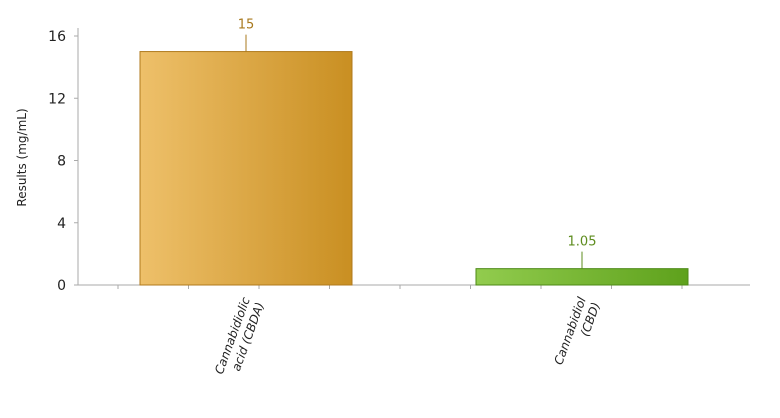 The height and width of the screenshot is (418, 780). I want to click on y-tick-label: 16, so click(57, 37).